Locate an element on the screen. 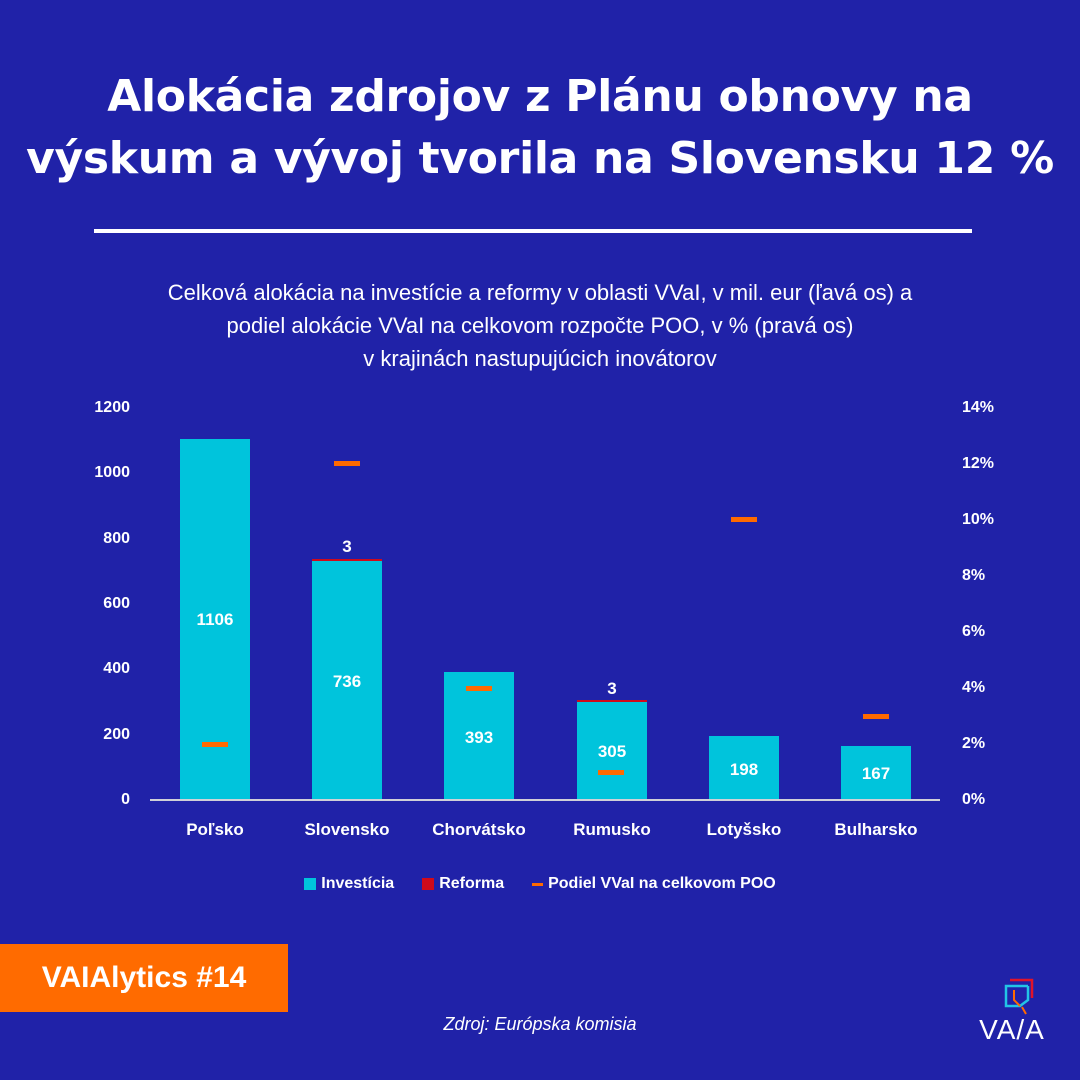  bar-investicia-chorvatsko is located at coordinates (479, 736).